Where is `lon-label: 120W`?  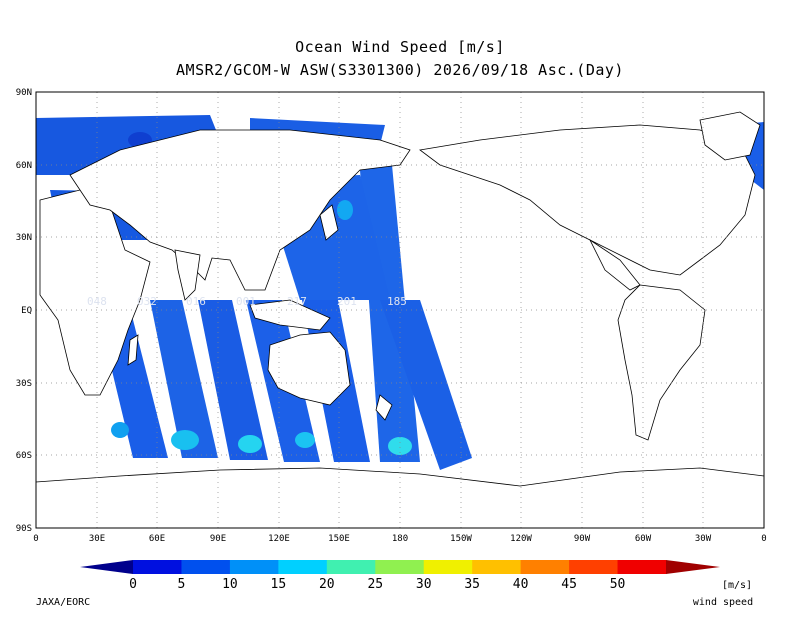
lon-label: 120W is located at coordinates (521, 539).